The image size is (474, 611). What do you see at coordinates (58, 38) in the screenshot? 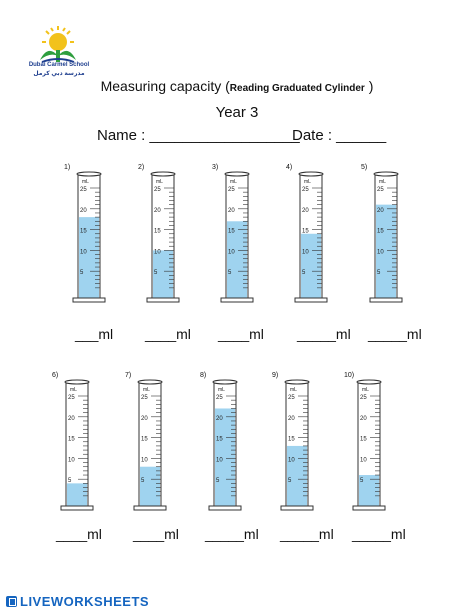
I see `sun-icon` at bounding box center [58, 38].